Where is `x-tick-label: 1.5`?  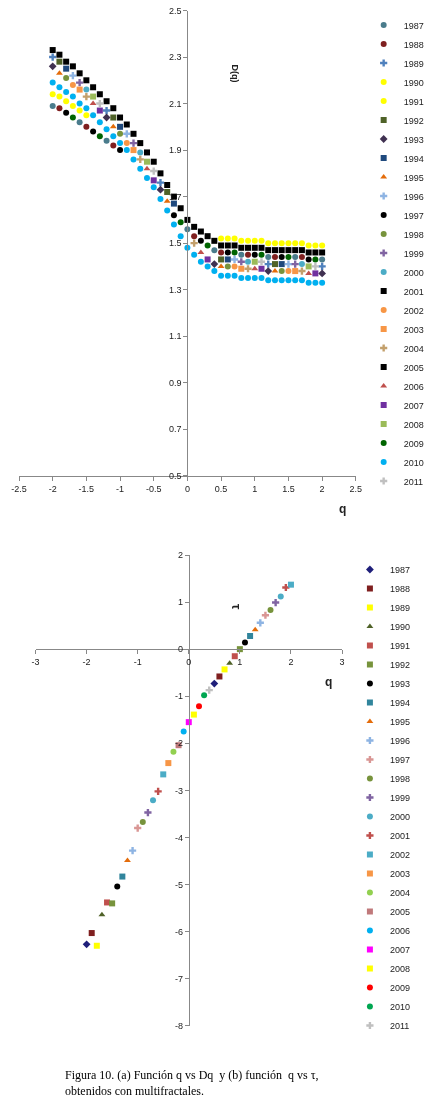 x-tick-label: 1.5 is located at coordinates (288, 488).